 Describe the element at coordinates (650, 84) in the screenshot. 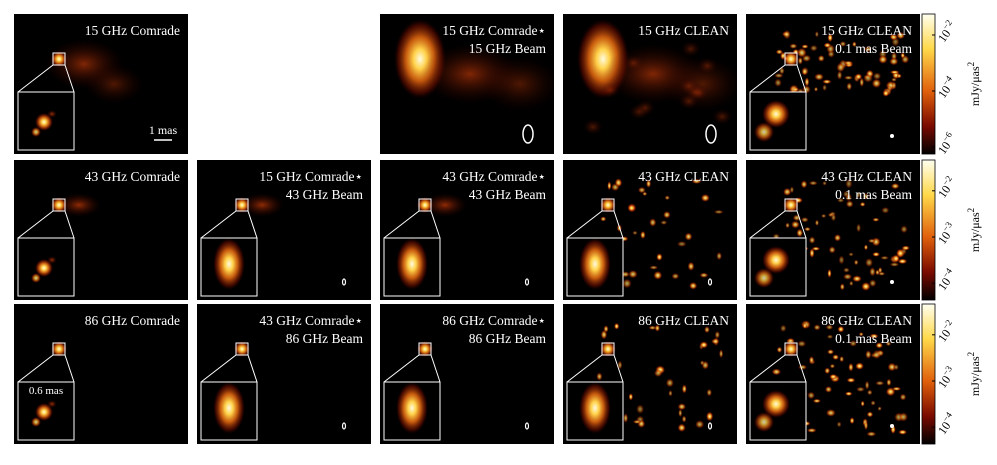

I see `image-panel: 15 GHz CLEAN` at that location.